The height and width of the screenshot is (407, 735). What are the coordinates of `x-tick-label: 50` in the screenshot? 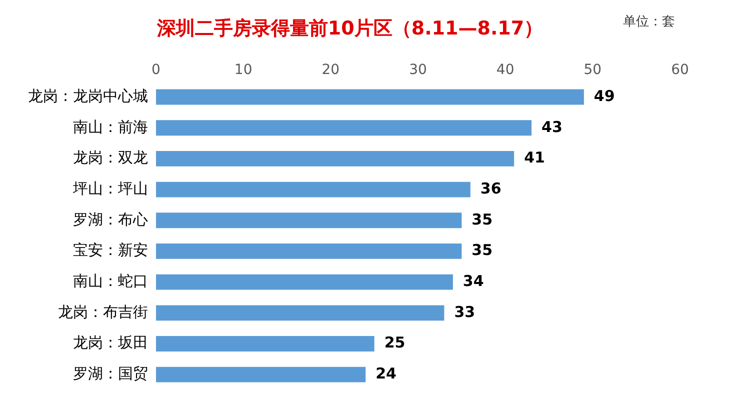 It's located at (593, 70).